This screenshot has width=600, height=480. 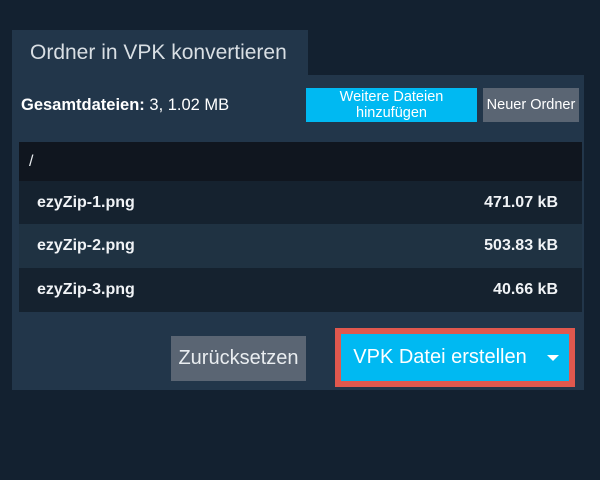 I want to click on file-size: 471.07 kB, so click(x=521, y=202).